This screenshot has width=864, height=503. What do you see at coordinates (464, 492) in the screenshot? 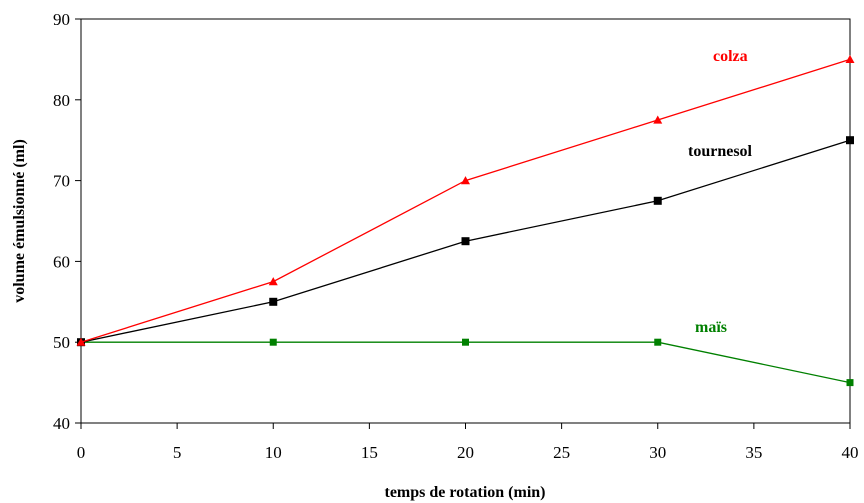
I see `x-axis-title: temps de rotation (min)` at bounding box center [464, 492].